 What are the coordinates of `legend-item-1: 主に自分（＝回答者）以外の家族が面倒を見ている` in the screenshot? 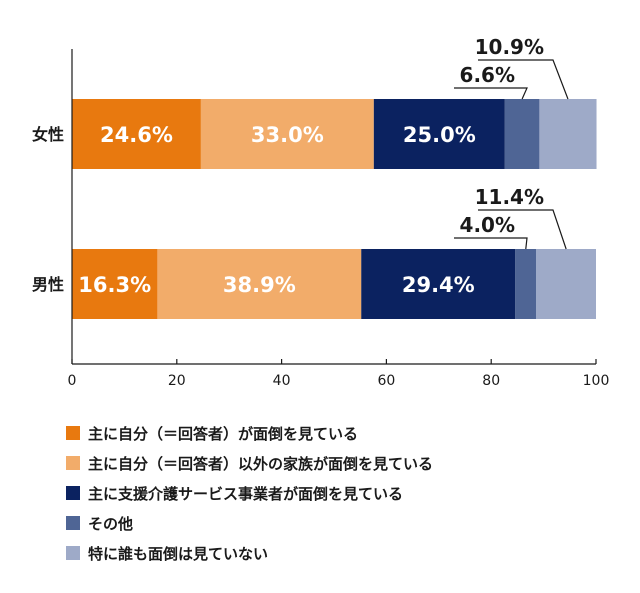 It's located at (249, 463).